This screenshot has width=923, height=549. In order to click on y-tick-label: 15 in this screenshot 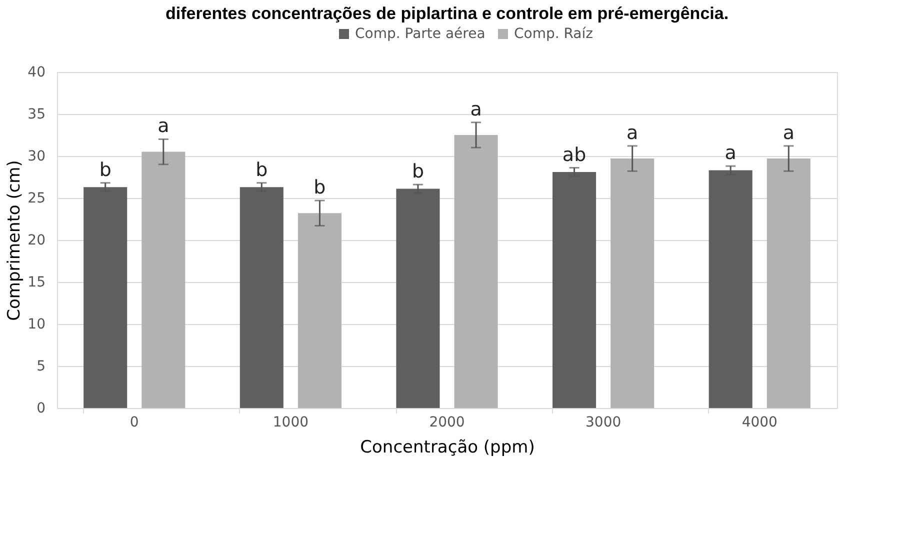, I will do `click(37, 282)`.